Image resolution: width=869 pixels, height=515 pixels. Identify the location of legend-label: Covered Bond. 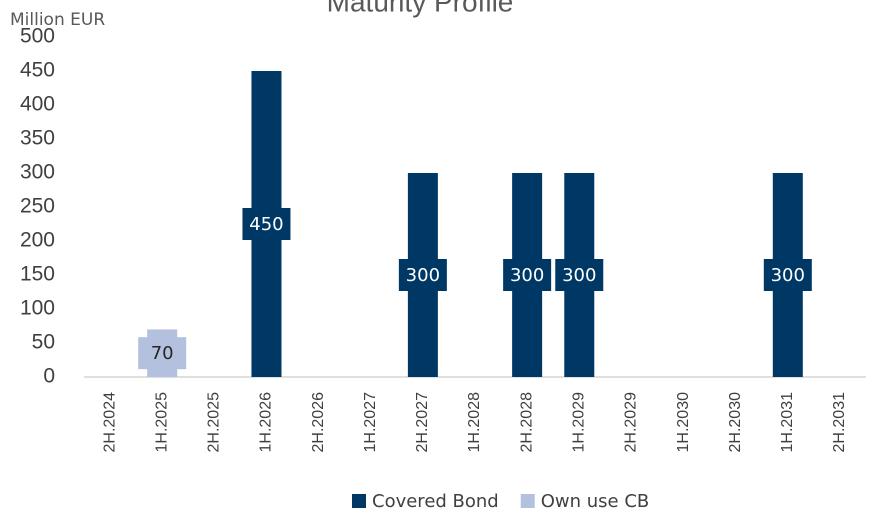
(435, 501).